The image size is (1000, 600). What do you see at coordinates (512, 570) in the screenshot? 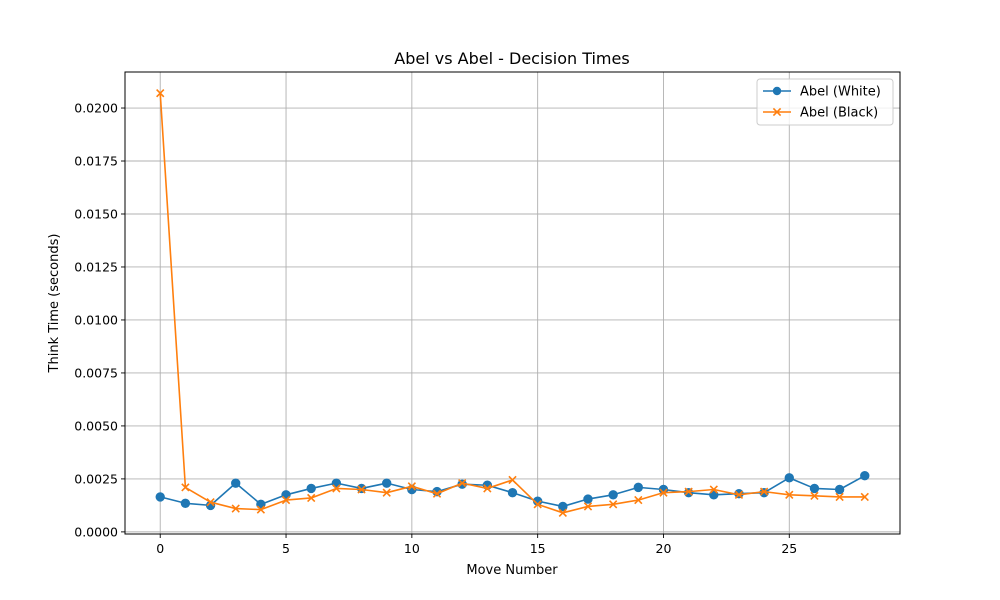
I see `x-axis-title: Move Number` at bounding box center [512, 570].